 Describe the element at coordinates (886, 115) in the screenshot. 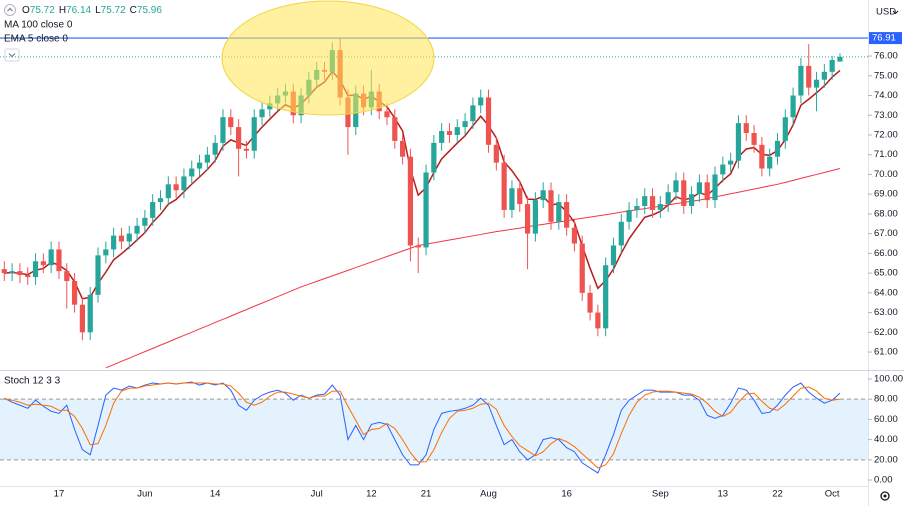

I see `y-tick-label: 73.00` at that location.